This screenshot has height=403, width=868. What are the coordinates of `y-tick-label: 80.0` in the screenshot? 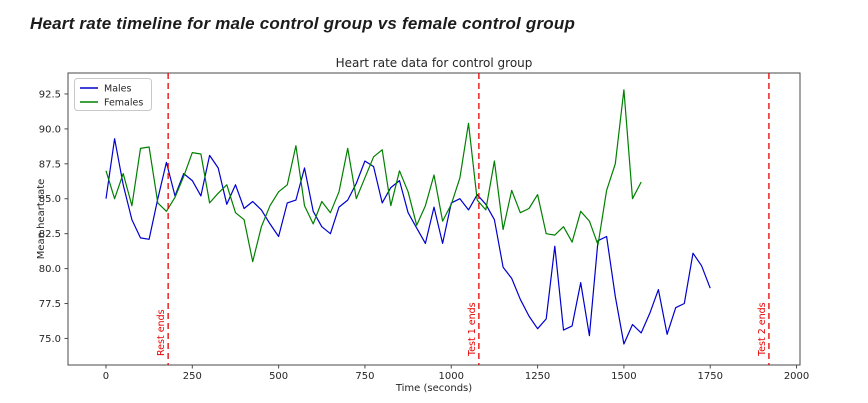 It's located at (50, 269).